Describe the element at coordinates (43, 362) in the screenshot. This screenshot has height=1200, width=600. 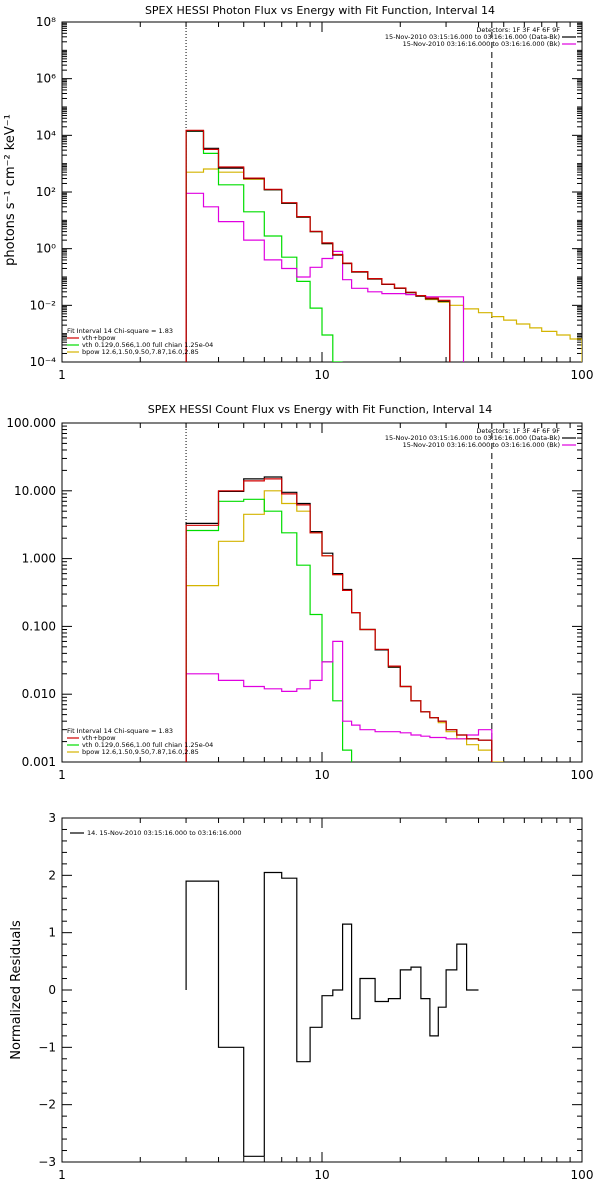
I see `photon-y-tick-label: 10⁻⁴` at that location.